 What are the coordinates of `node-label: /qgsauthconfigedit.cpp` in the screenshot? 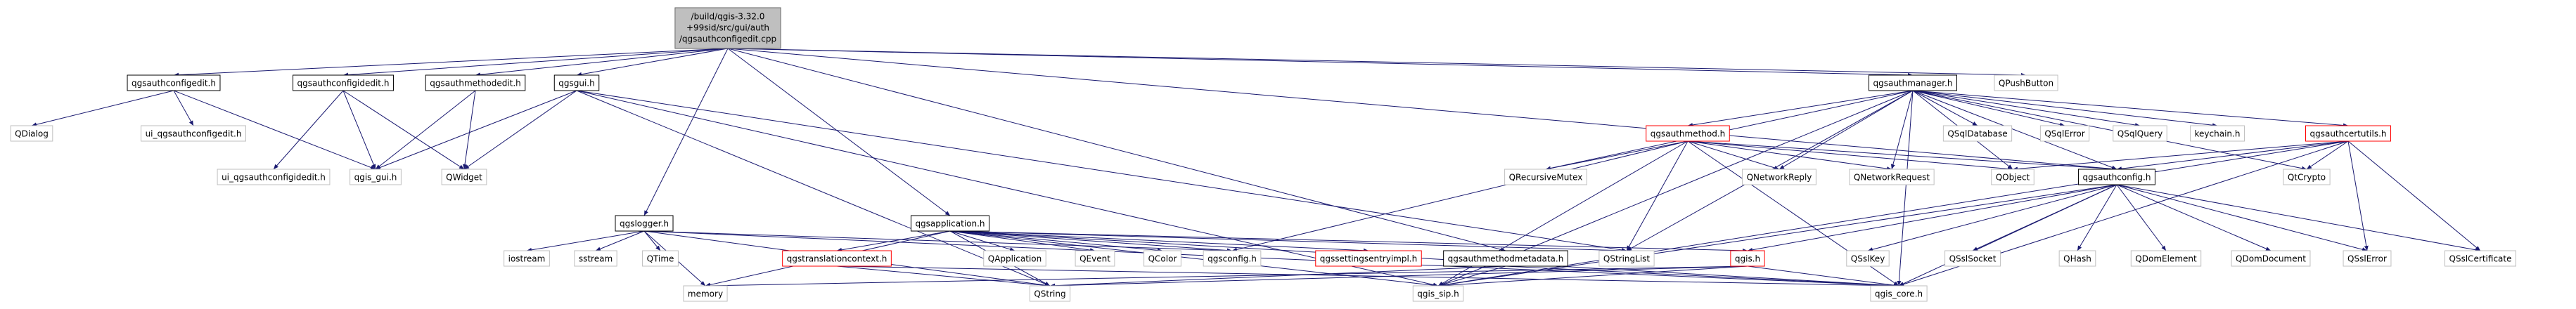 It's located at (727, 39).